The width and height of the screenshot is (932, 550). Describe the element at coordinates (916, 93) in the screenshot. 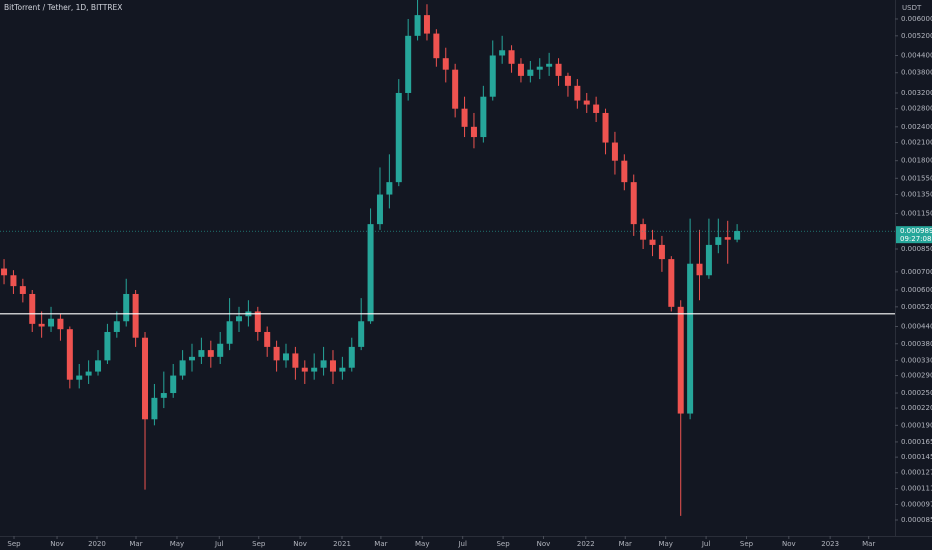

I see `y-tick-label: 0.00320000` at that location.